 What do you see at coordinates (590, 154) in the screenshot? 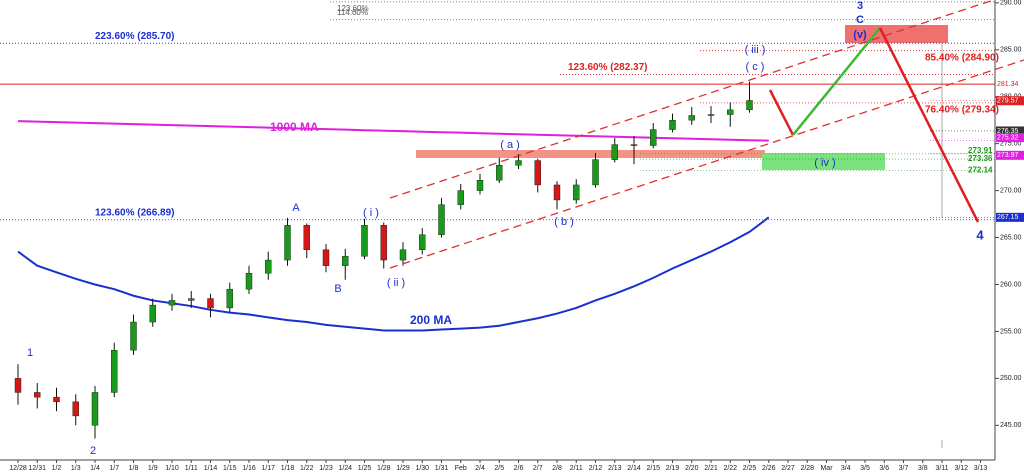
I see `resistance-zone` at bounding box center [590, 154].